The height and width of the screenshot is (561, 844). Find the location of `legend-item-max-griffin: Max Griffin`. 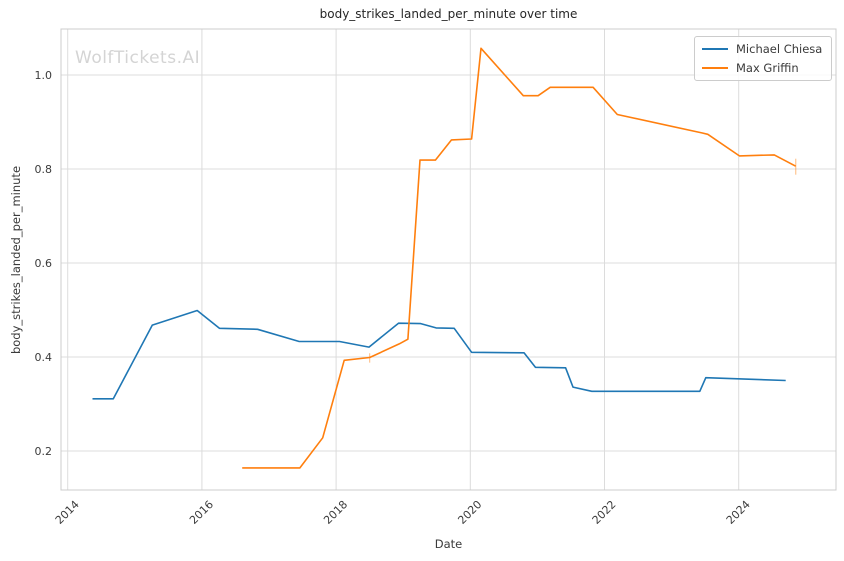

legend-item-max-griffin: Max Griffin is located at coordinates (762, 68).